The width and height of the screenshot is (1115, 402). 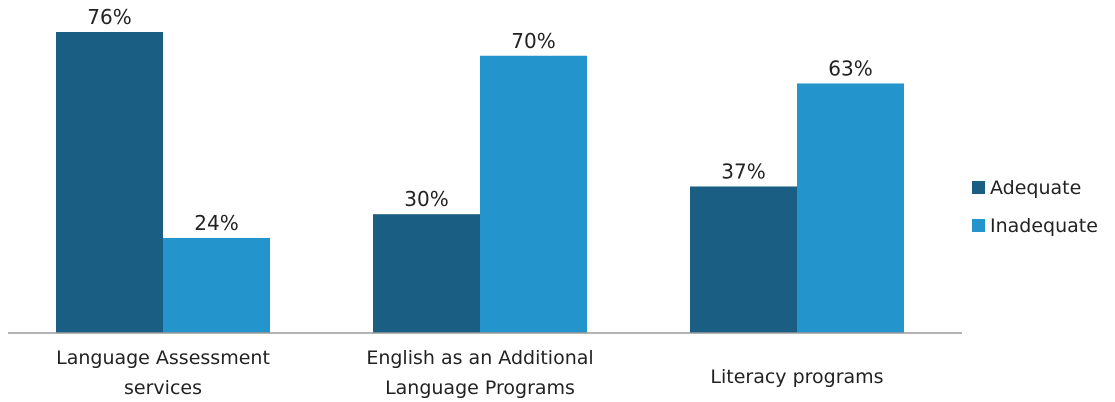 What do you see at coordinates (480, 388) in the screenshot?
I see `x-tick-label-1-line-1: Language Programs` at bounding box center [480, 388].